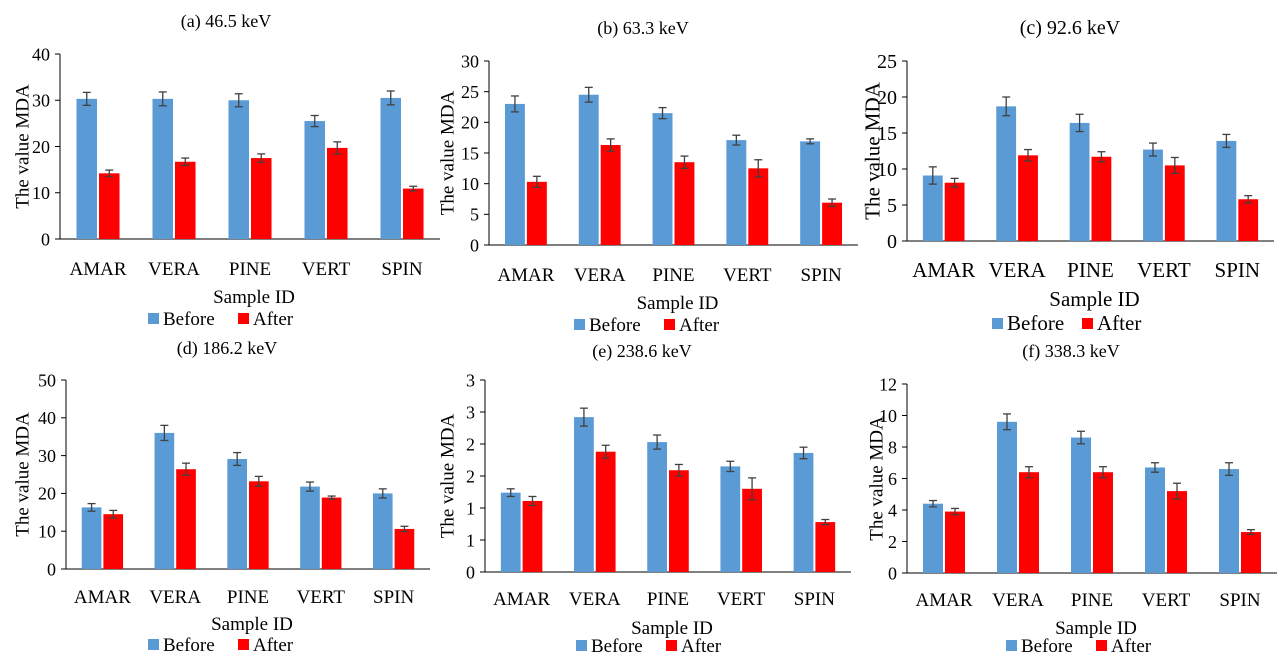 Image resolution: width=1280 pixels, height=654 pixels. Describe the element at coordinates (470, 153) in the screenshot. I see `y-tick-label: 15` at that location.